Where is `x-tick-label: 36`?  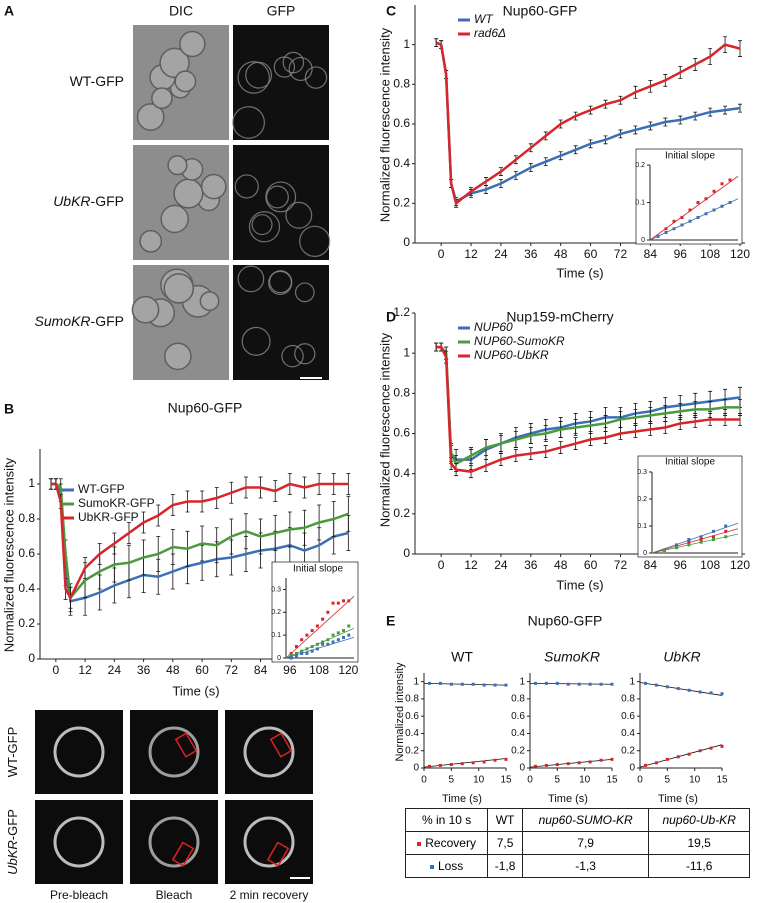 x-tick-label: 36 is located at coordinates (531, 565).